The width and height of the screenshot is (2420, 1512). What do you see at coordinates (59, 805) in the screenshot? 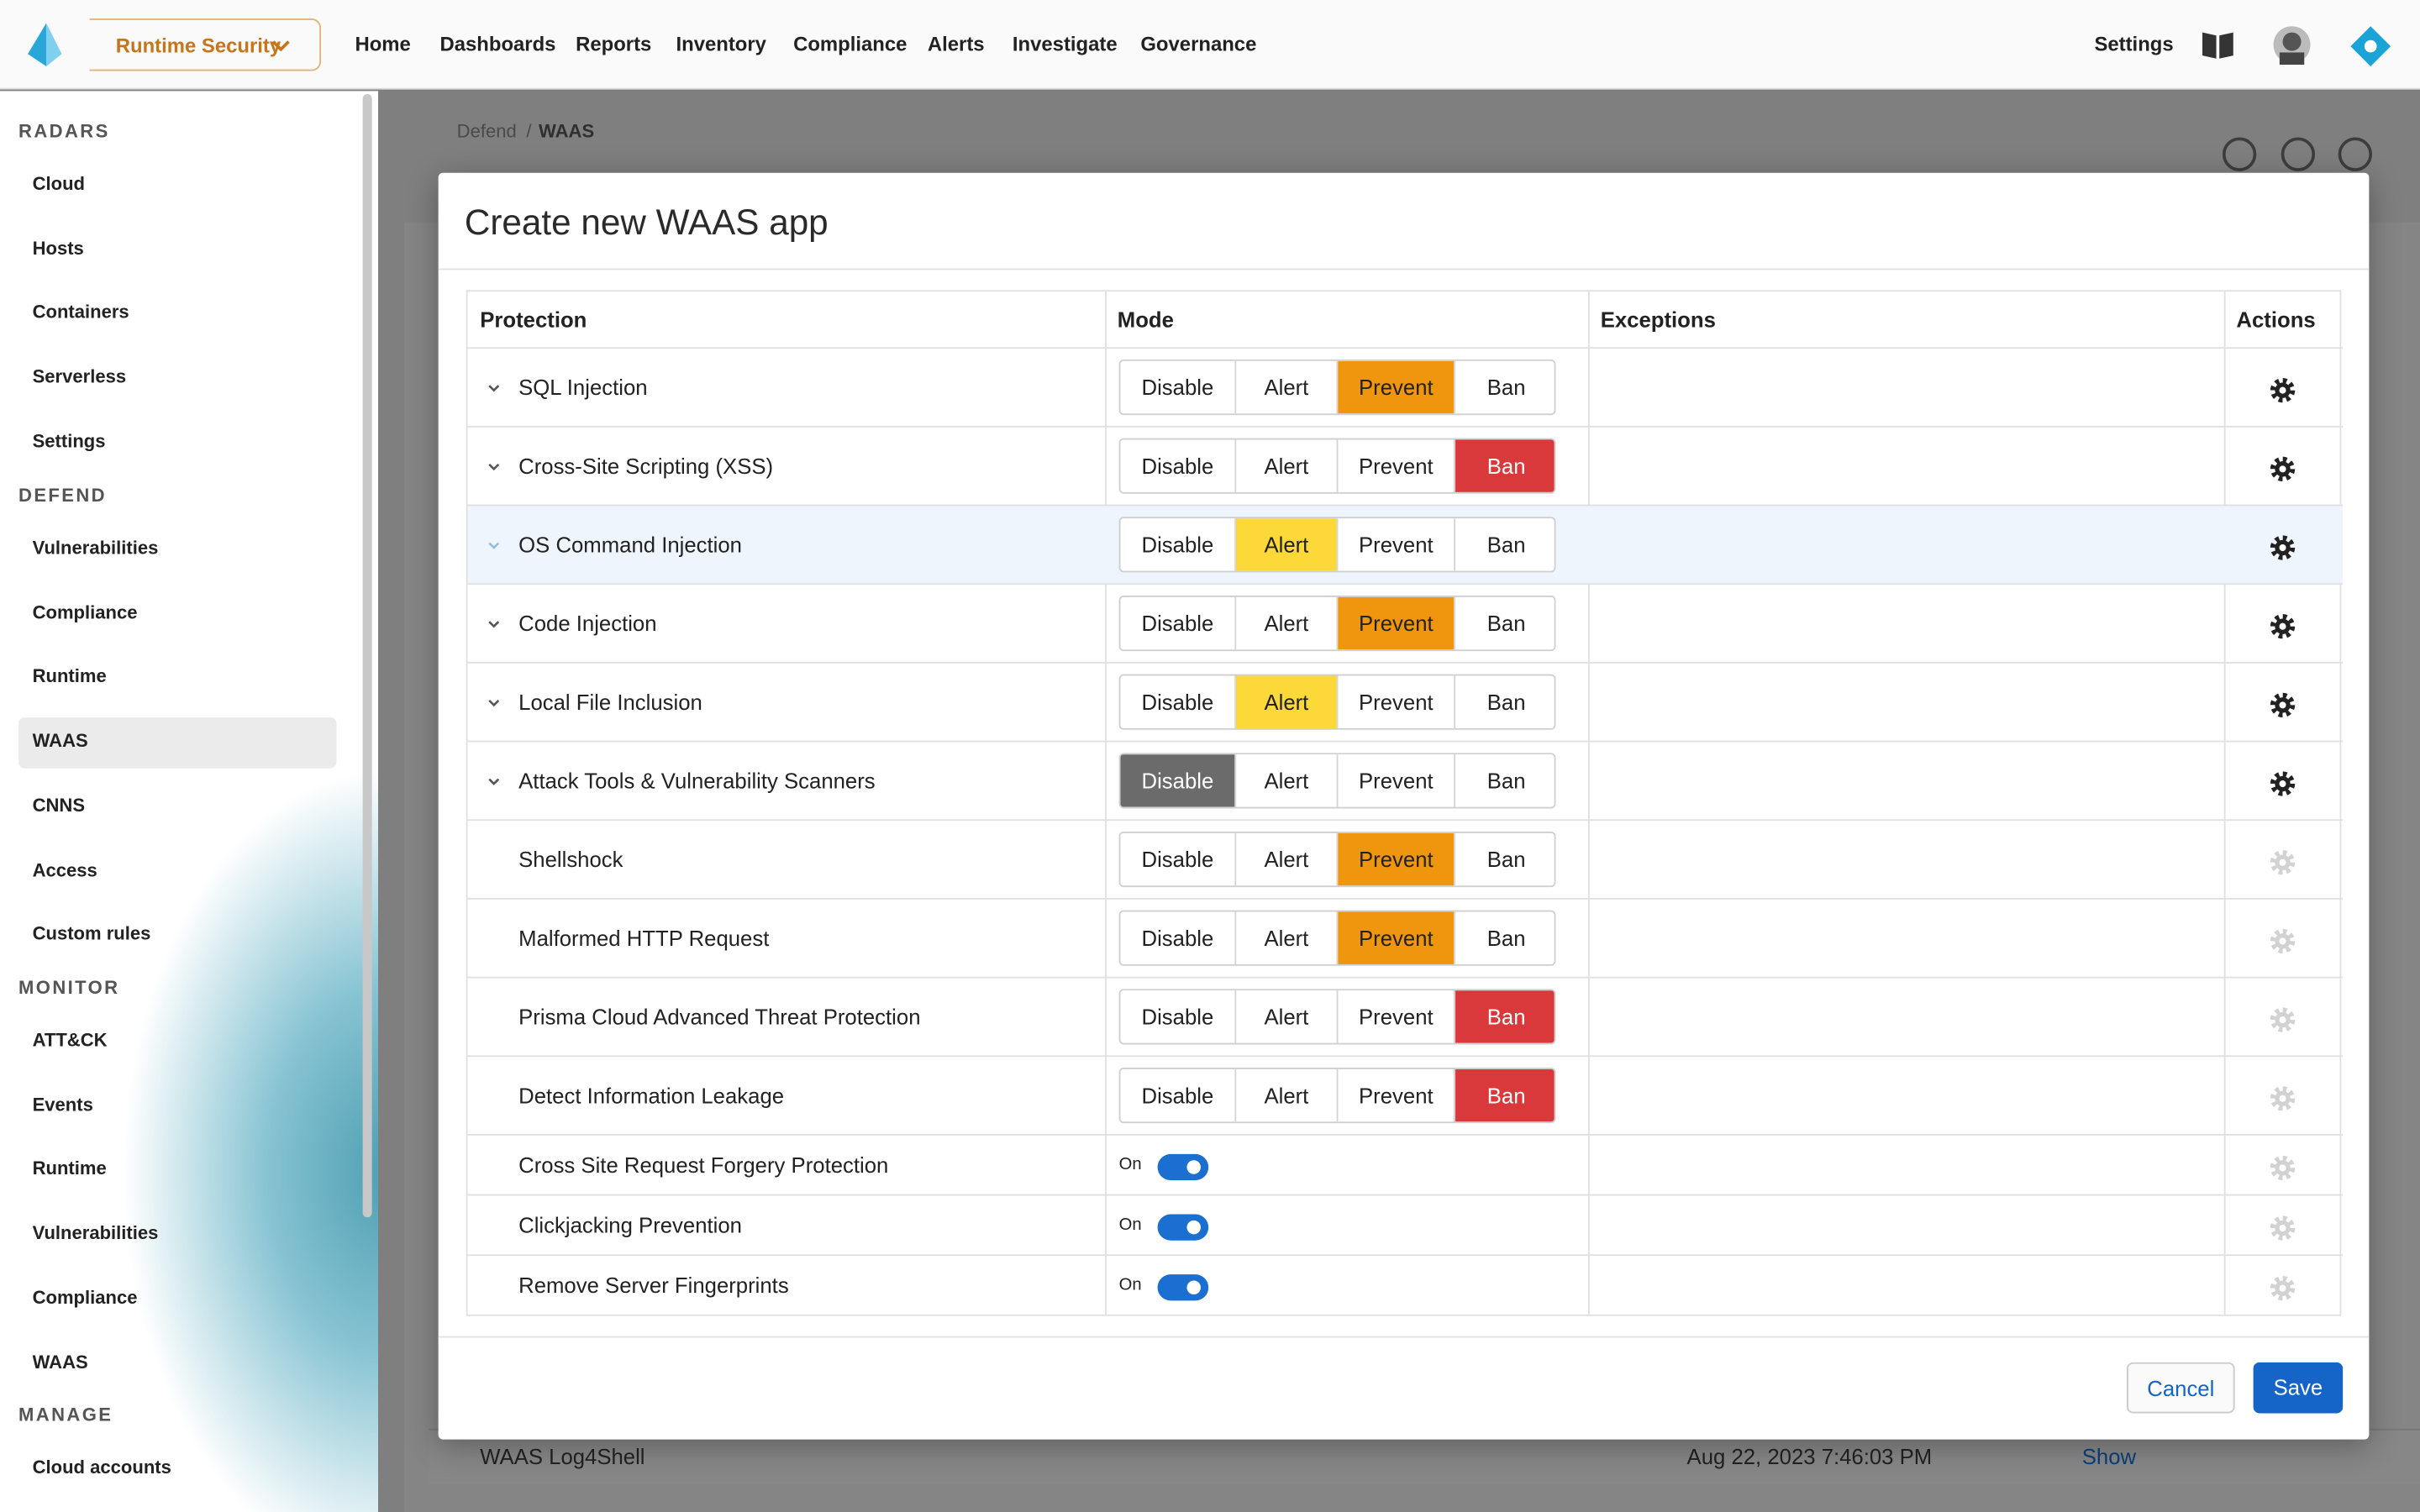
I see `sidebar-item: CNNS` at bounding box center [59, 805].